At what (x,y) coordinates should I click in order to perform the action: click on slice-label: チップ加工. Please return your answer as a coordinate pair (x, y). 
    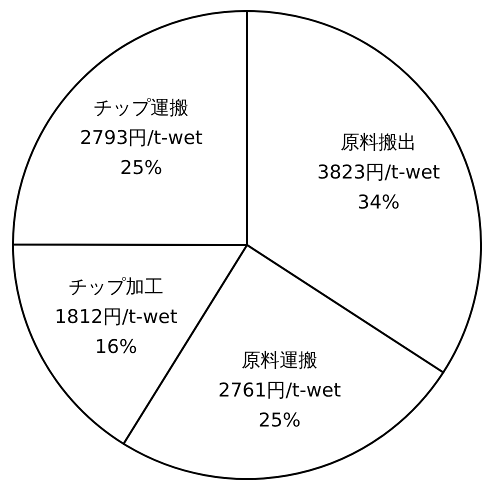
    Looking at the image, I should click on (116, 287).